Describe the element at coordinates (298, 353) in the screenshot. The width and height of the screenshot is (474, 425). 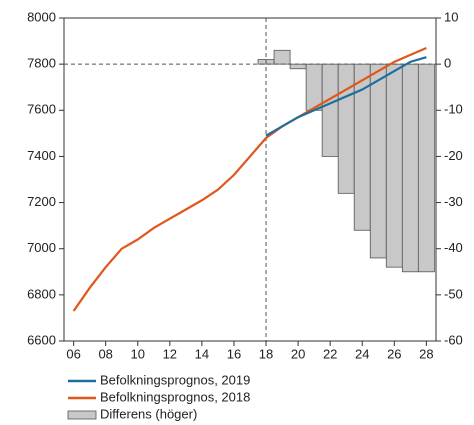
I see `x-tick-label: 20` at that location.